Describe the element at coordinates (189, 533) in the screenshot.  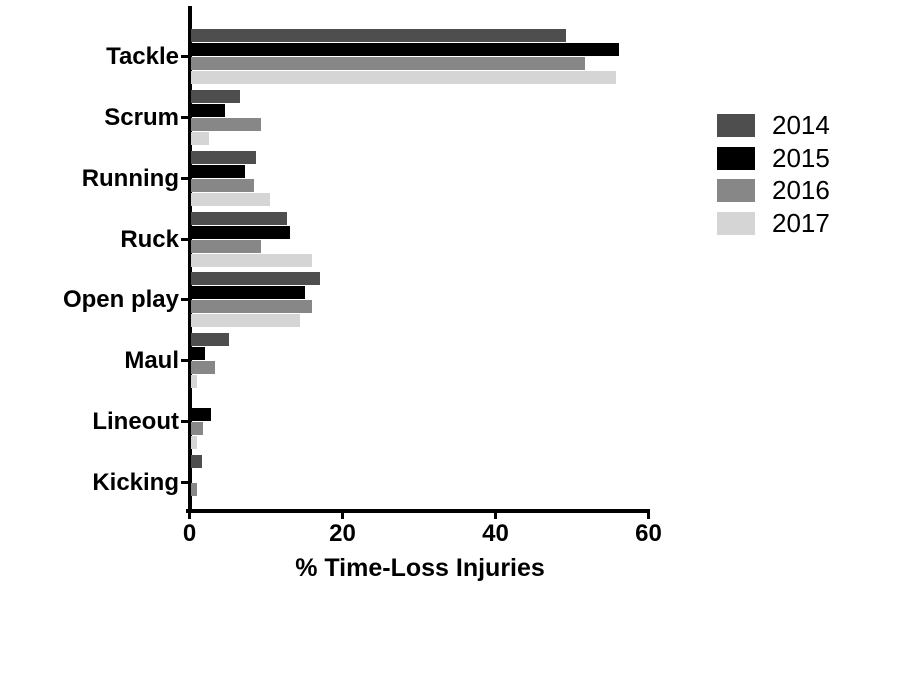
I see `x-tick-label-0: 0` at that location.